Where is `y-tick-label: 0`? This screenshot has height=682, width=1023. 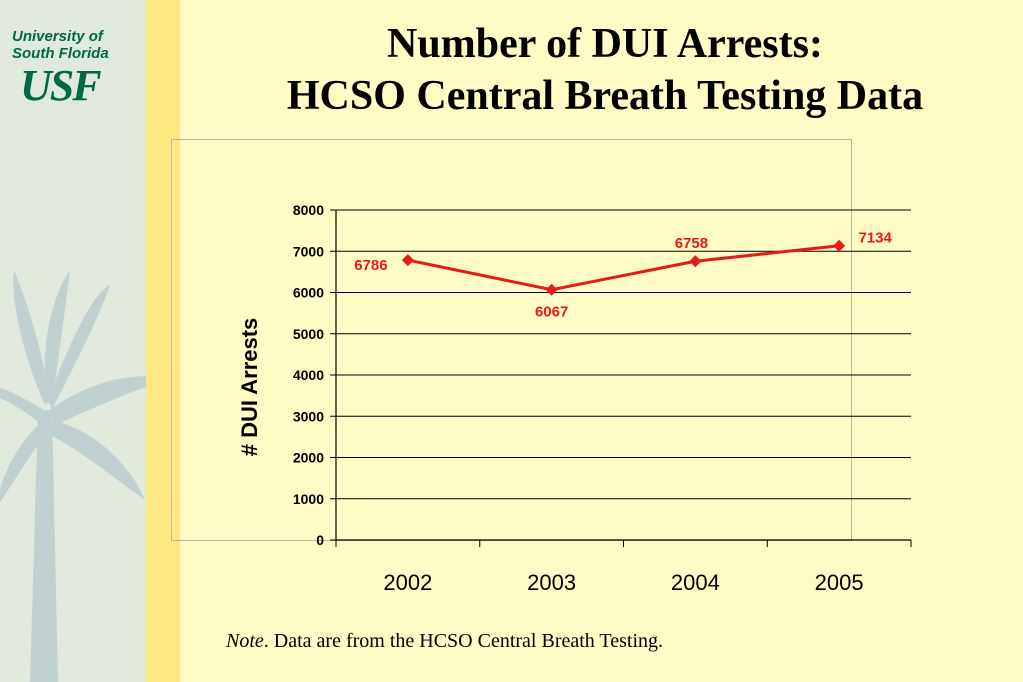
y-tick-label: 0 is located at coordinates (320, 540).